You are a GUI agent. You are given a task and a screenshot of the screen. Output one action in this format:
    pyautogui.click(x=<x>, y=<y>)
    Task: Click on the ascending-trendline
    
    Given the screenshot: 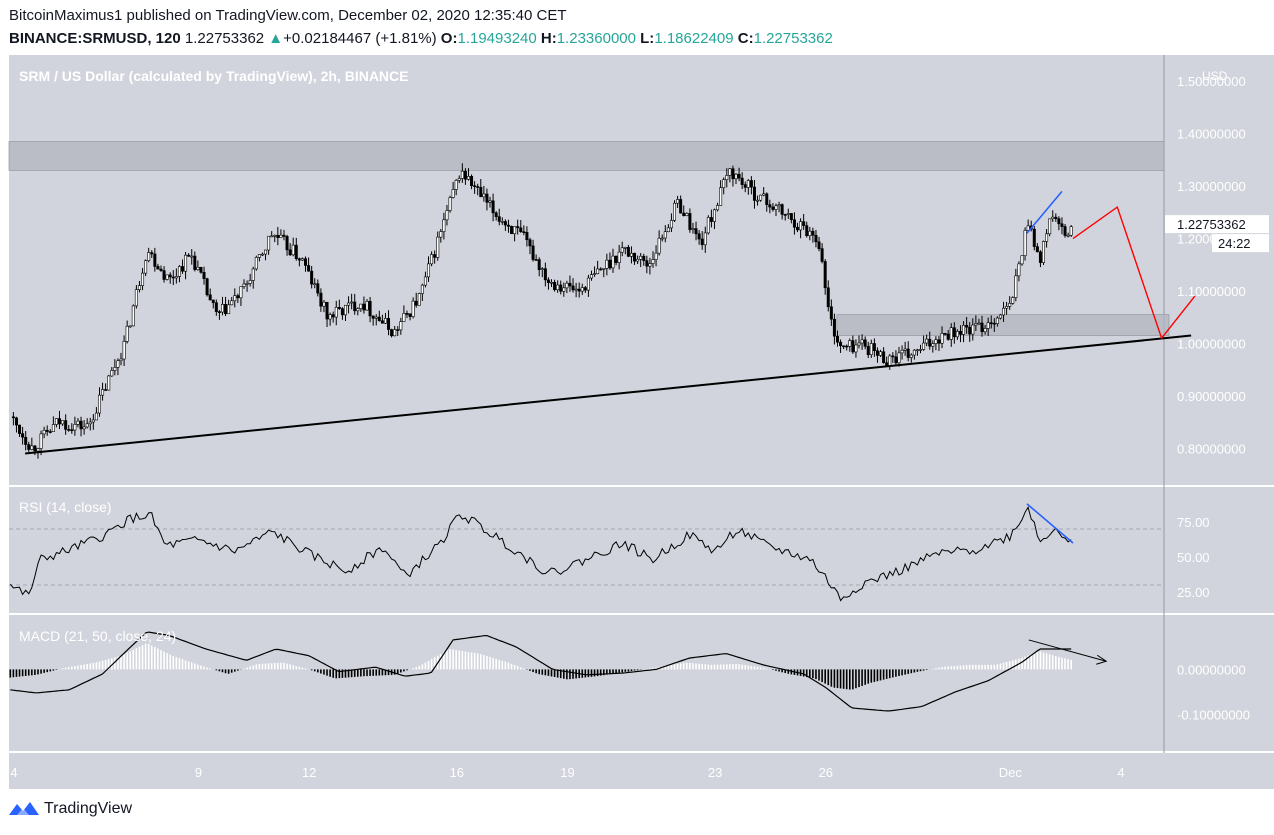 What is the action you would take?
    pyautogui.click(x=608, y=394)
    